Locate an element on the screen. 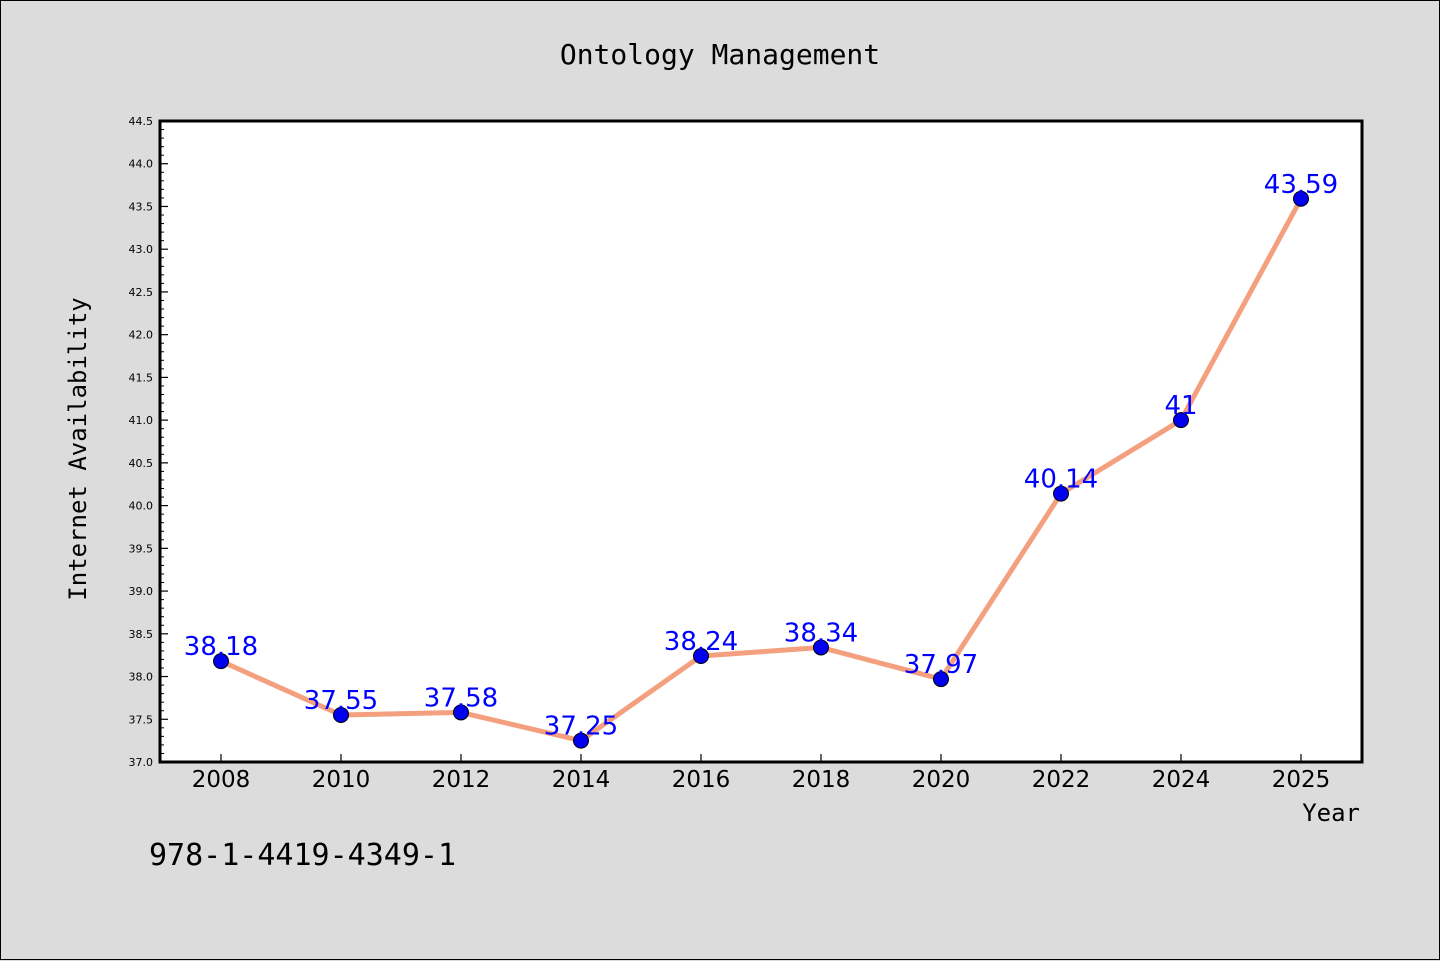 Image resolution: width=1440 pixels, height=961 pixels. y-tick-label: 44.0 is located at coordinates (141, 164).